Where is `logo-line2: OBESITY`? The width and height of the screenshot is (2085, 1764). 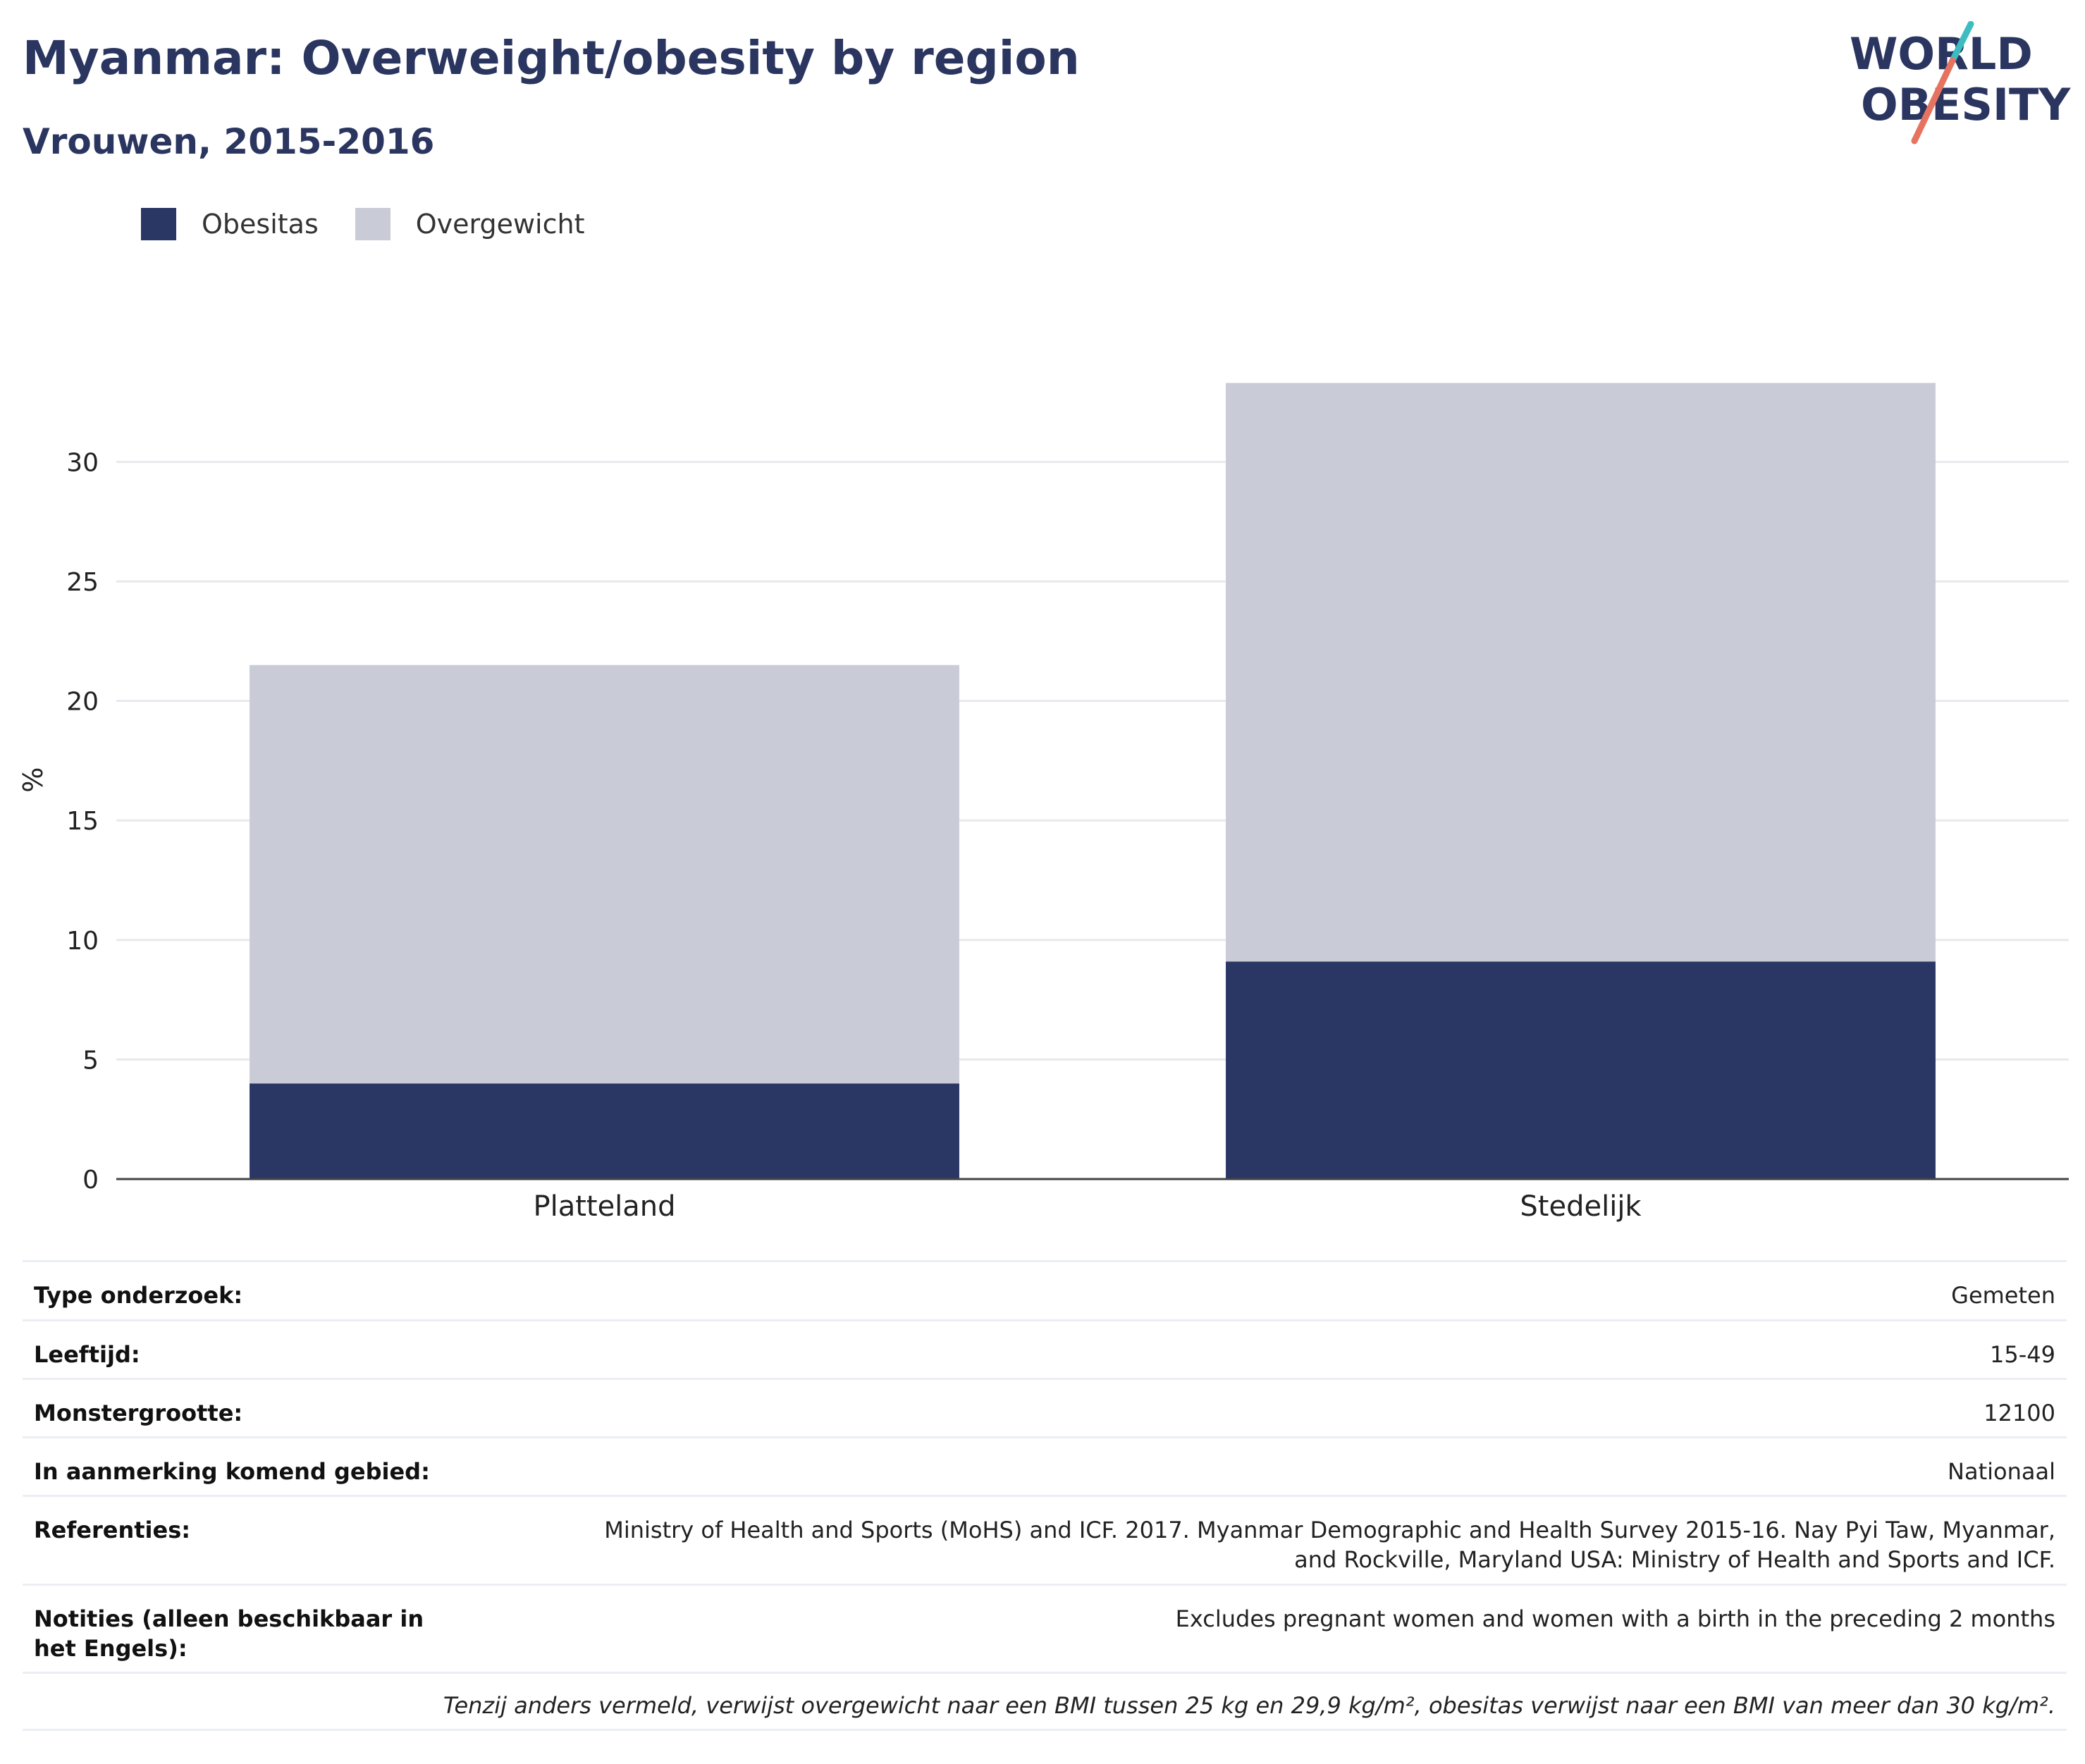 logo-line2: OBESITY is located at coordinates (1966, 104).